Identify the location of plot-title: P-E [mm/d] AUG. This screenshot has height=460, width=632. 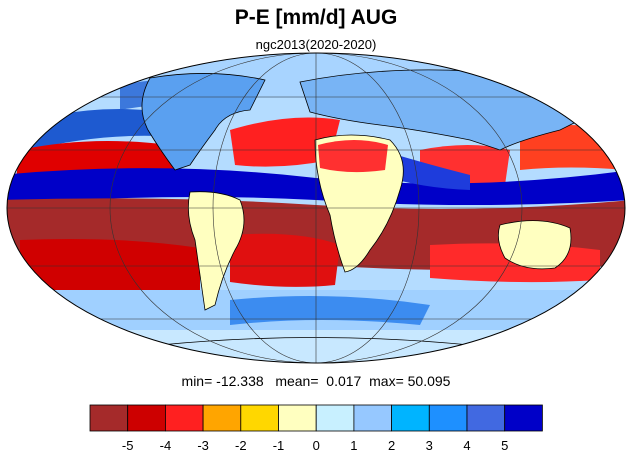
(316, 17).